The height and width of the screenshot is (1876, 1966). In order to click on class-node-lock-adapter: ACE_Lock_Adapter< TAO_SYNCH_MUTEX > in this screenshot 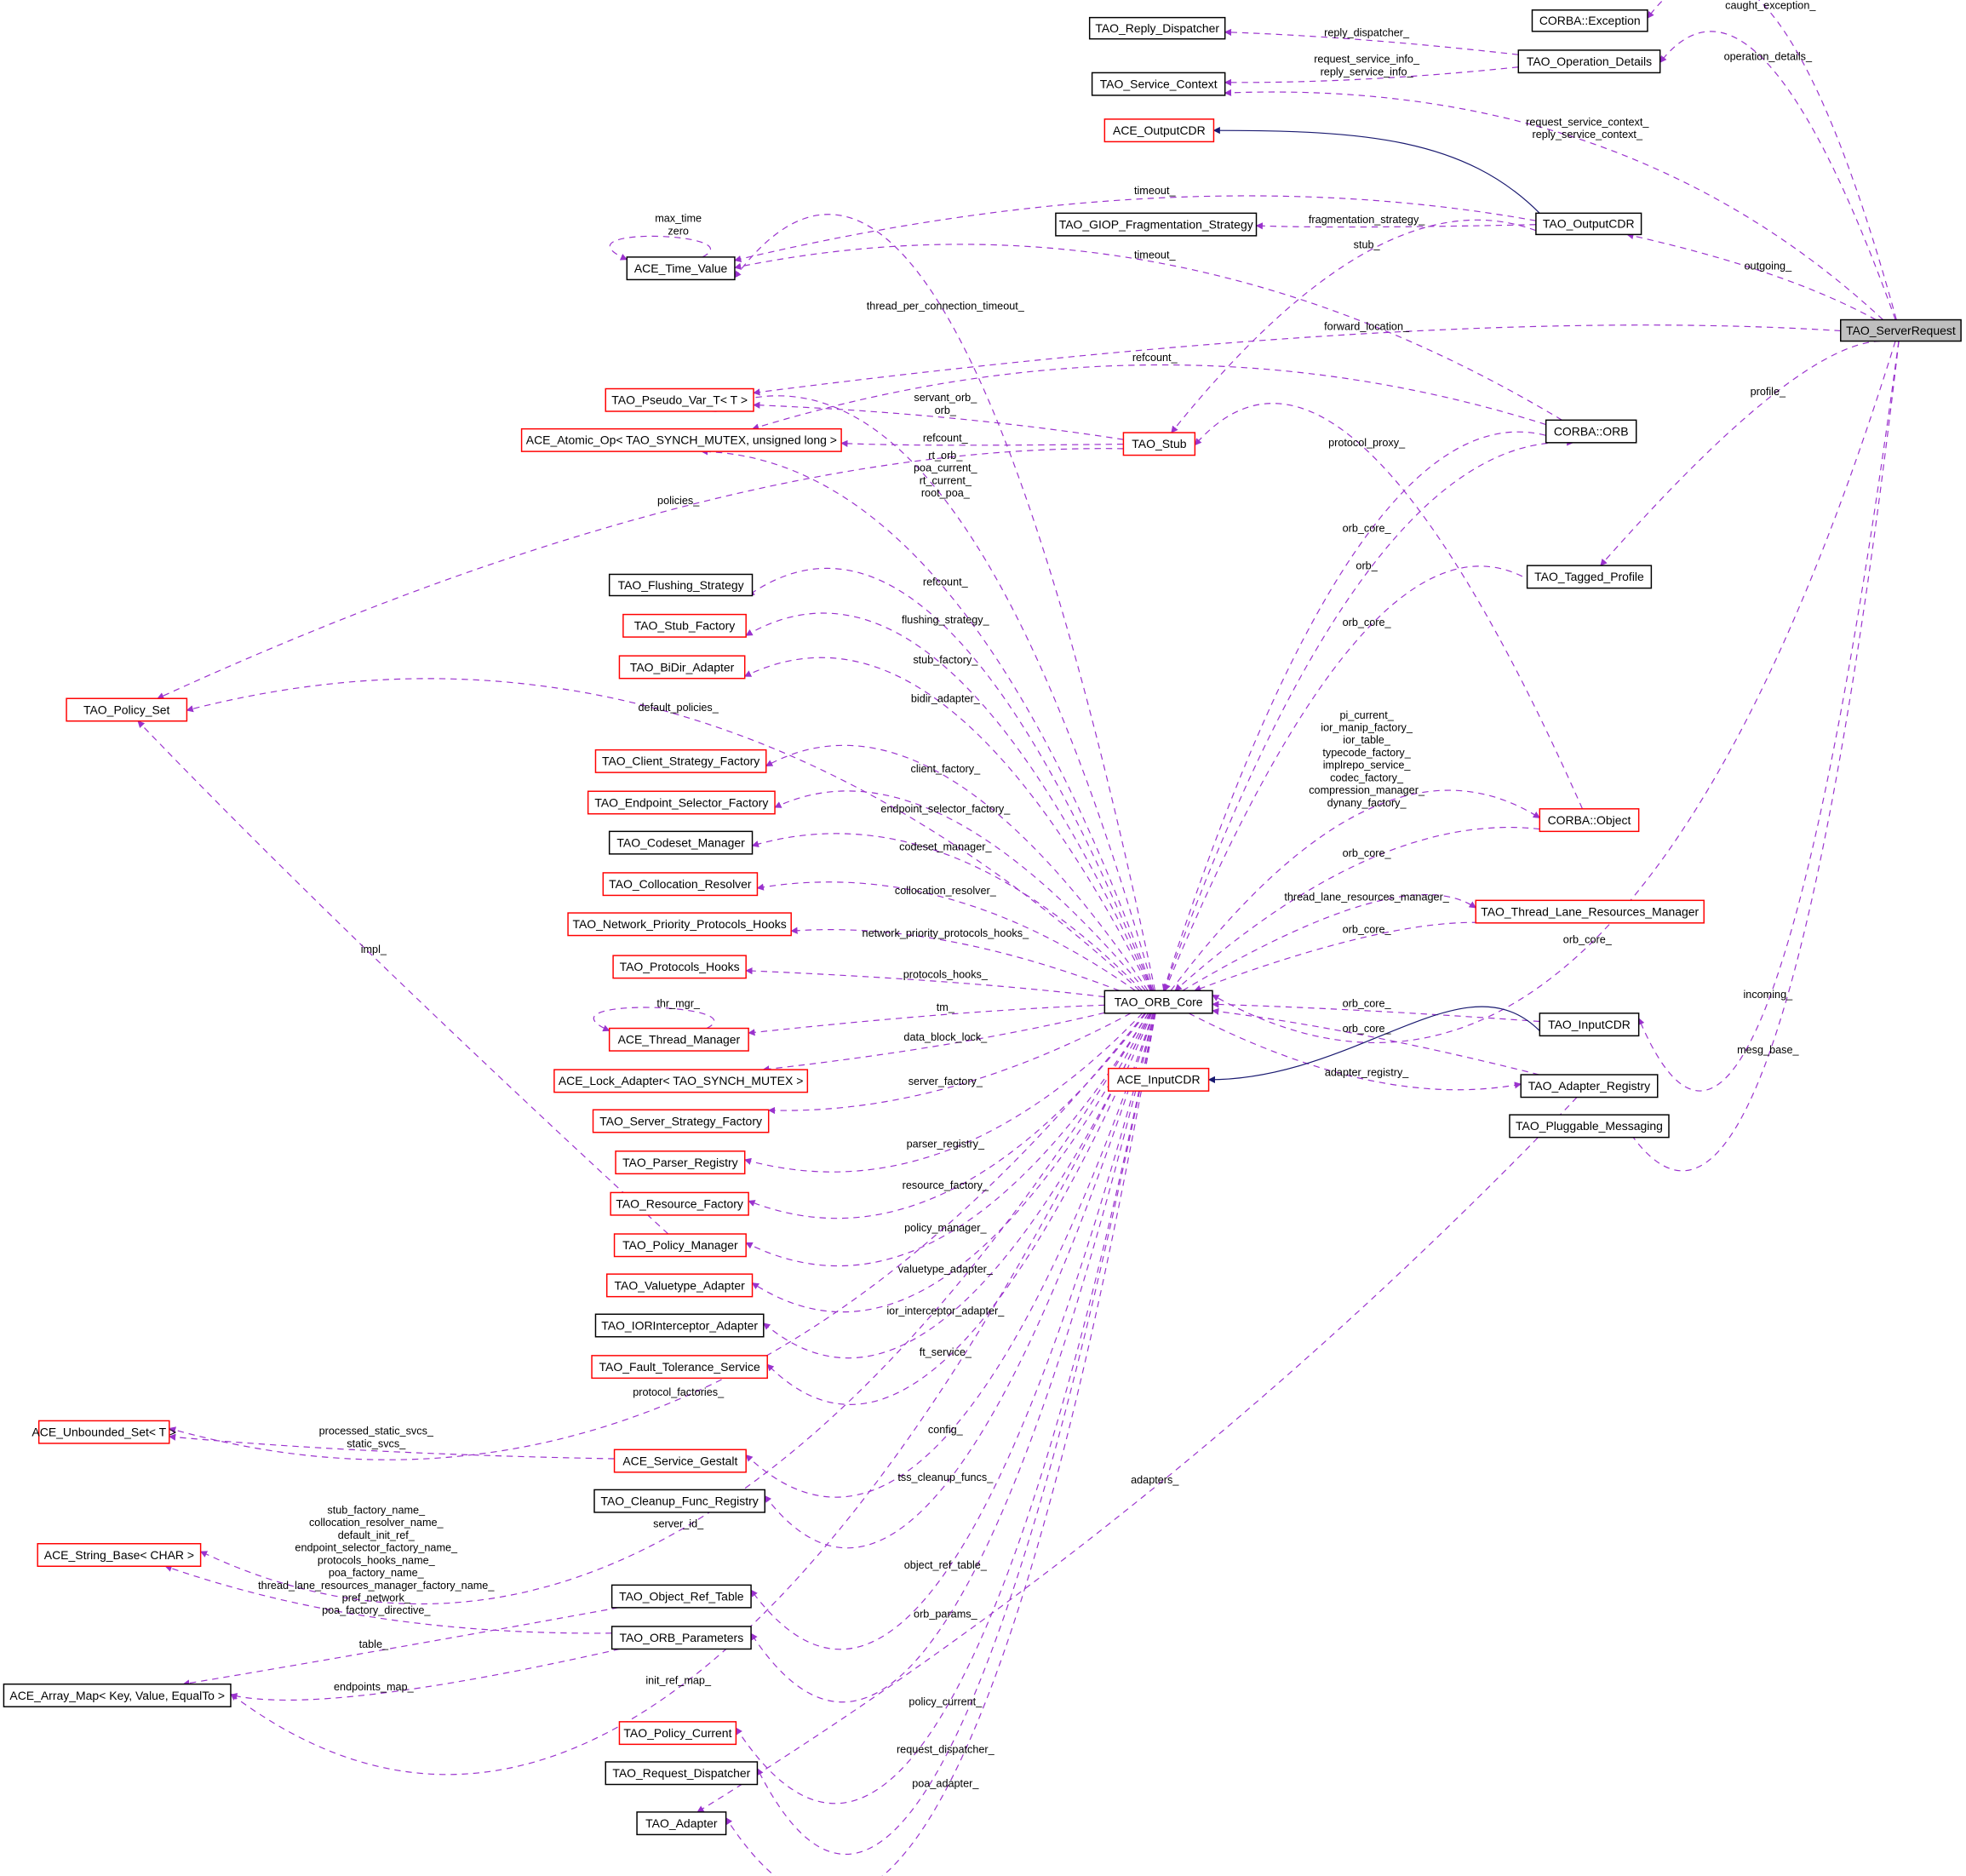, I will do `click(681, 1081)`.